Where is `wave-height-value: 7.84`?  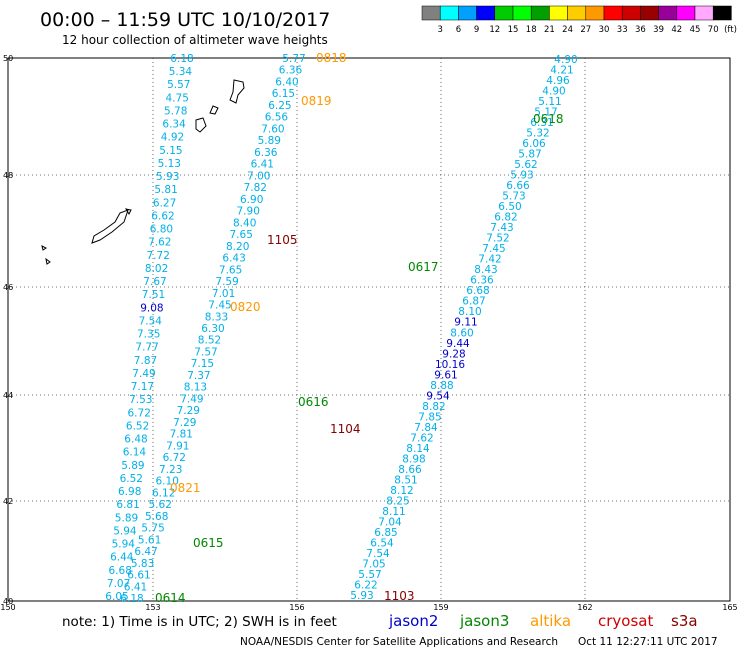
wave-height-value: 7.84 is located at coordinates (426, 428).